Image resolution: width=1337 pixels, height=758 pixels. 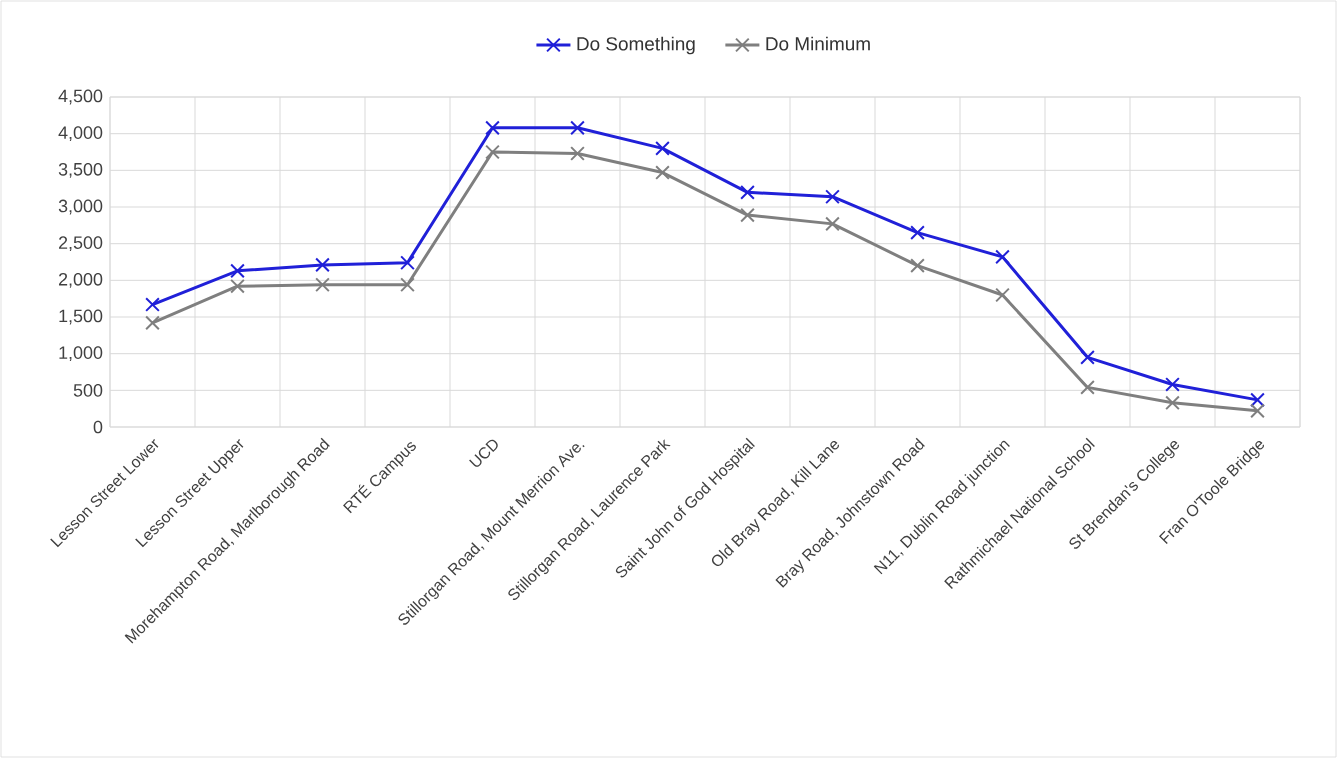 I want to click on legend-label: Do Minimum, so click(x=818, y=43).